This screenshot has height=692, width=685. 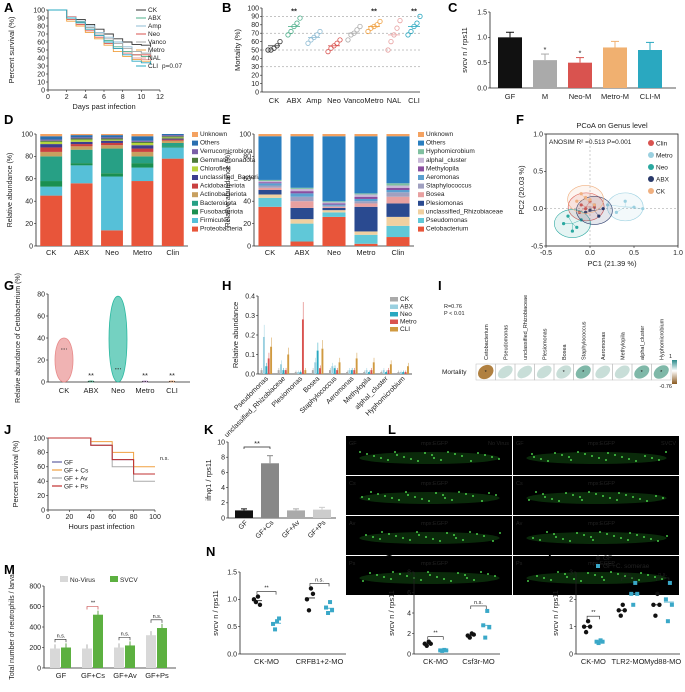 What do you see at coordinates (607, 558) in the screenshot?
I see `legend-label: GF` at bounding box center [607, 558].